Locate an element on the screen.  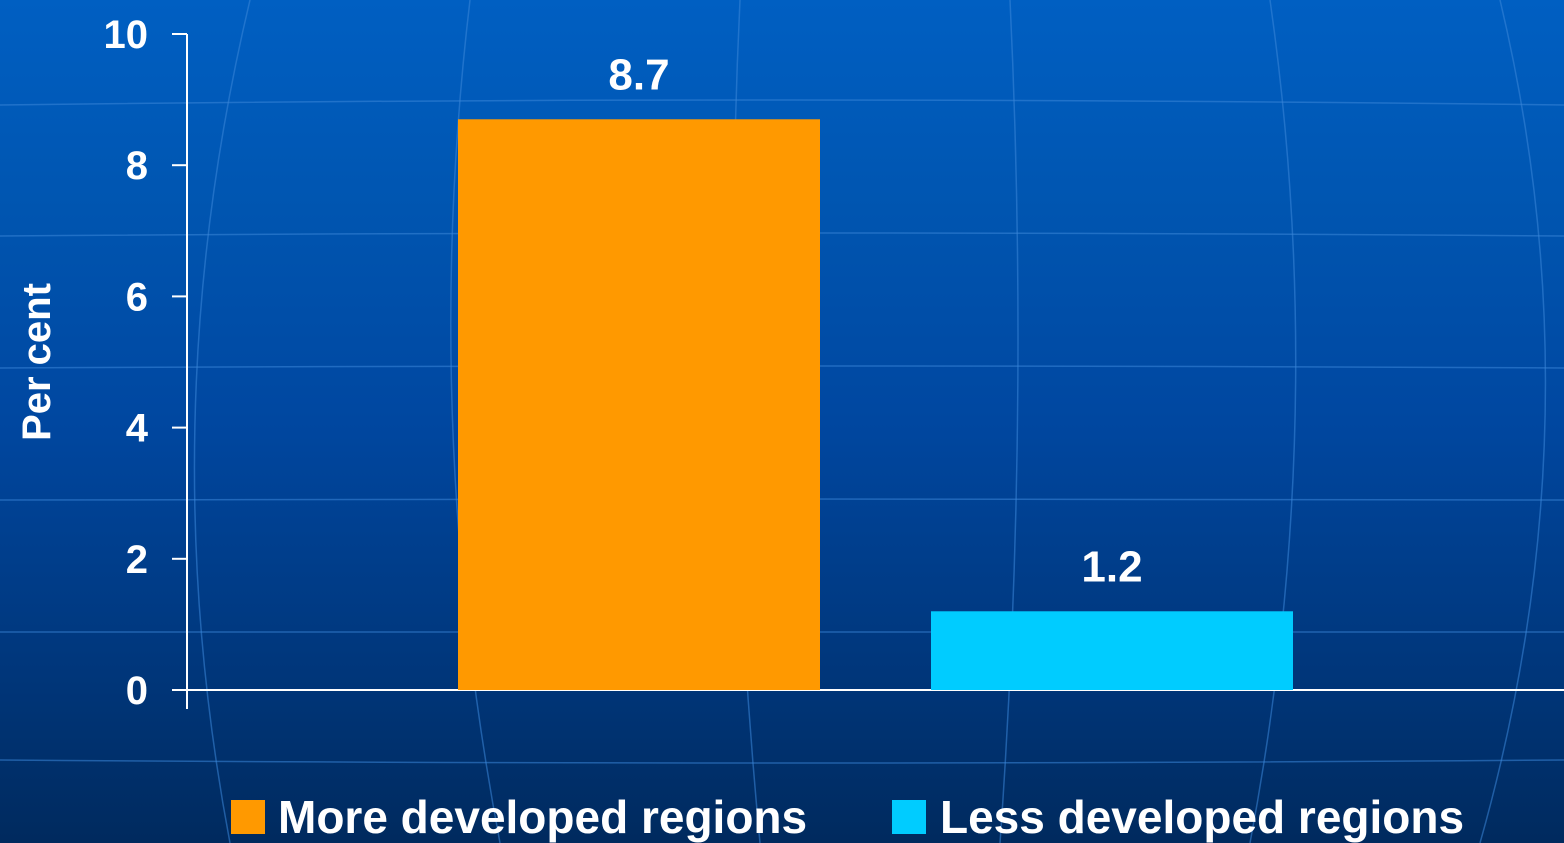
y-axis: 0 2 4 6 8 10 is located at coordinates (146, 363).